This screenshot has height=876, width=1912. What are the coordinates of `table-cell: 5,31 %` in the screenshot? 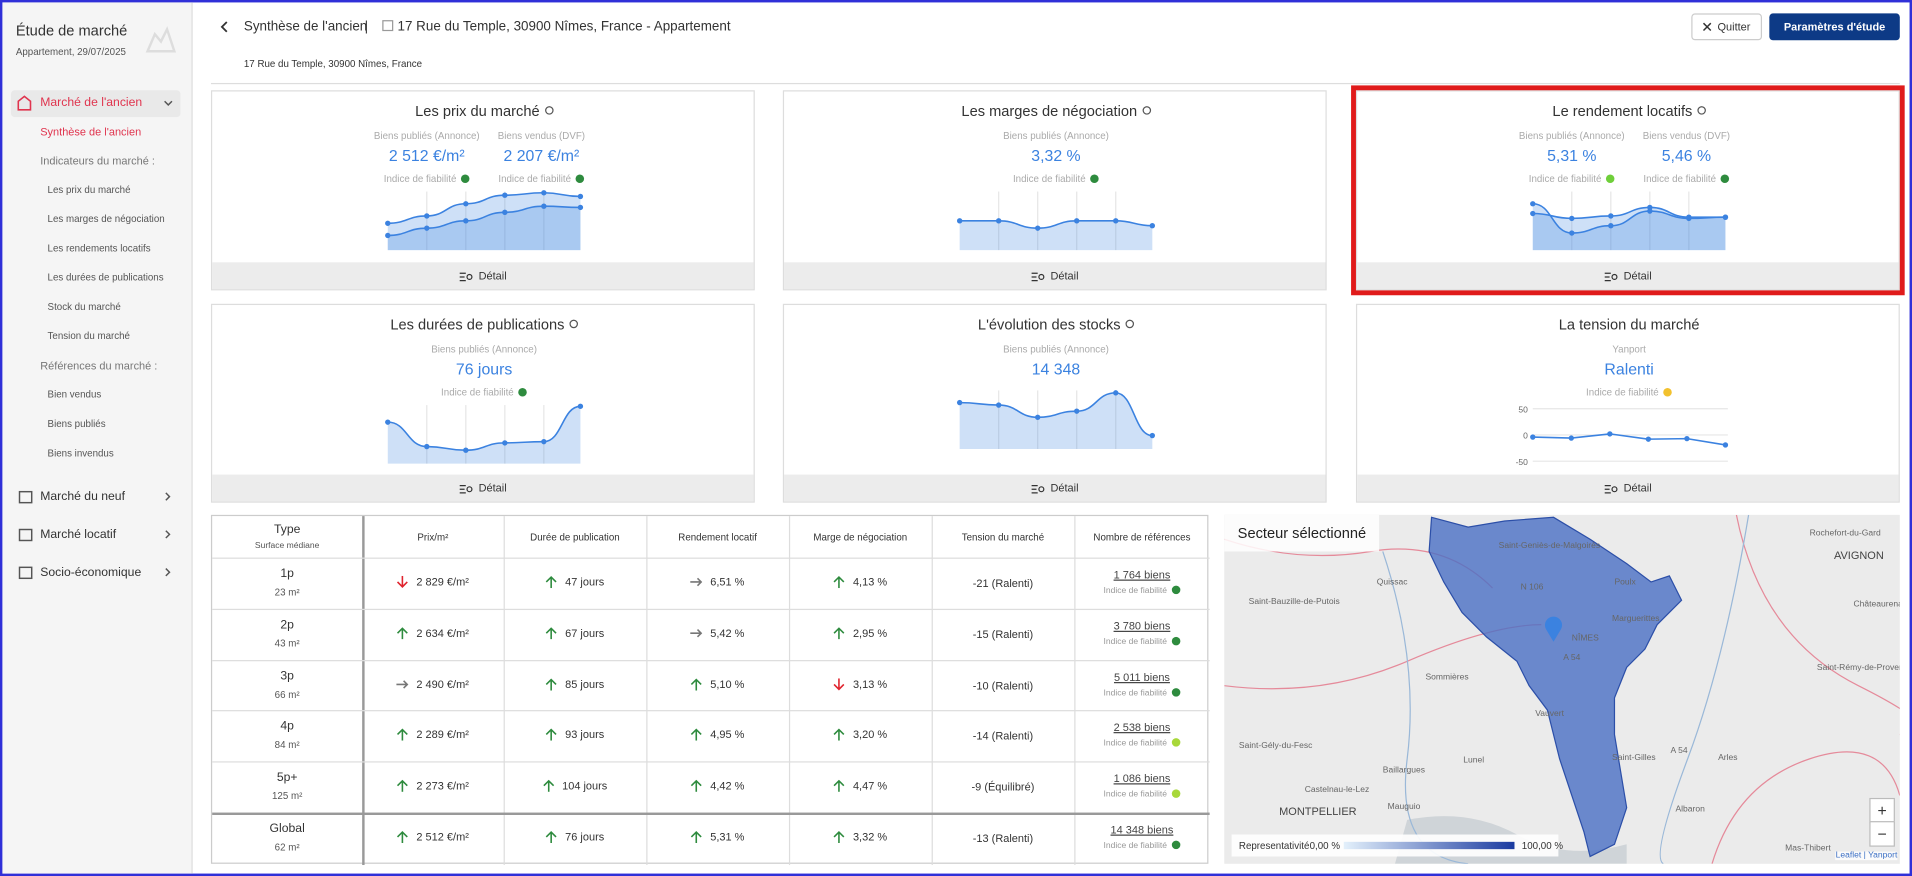 It's located at (717, 837).